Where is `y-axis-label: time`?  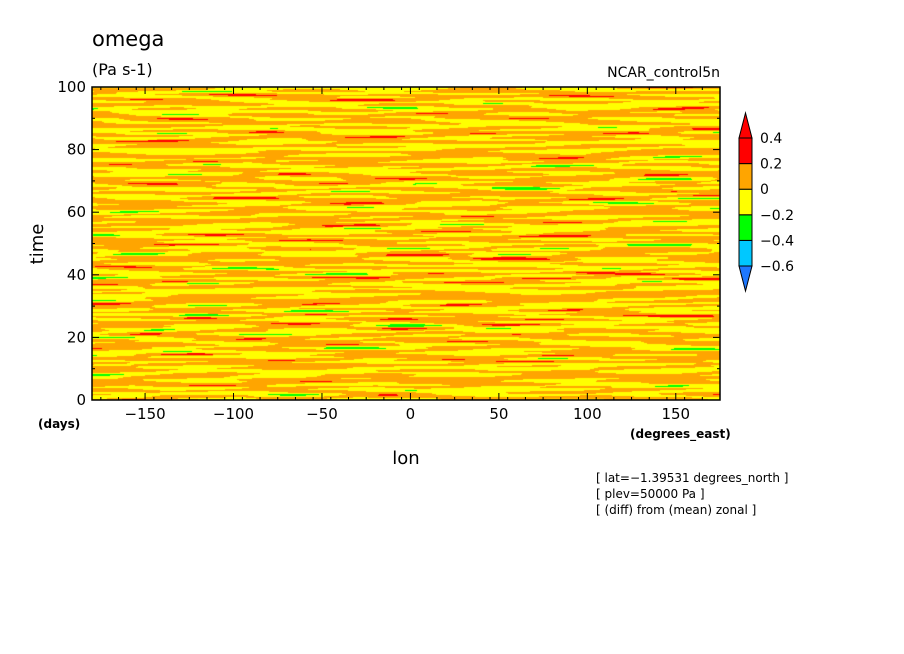
y-axis-label: time is located at coordinates (37, 244).